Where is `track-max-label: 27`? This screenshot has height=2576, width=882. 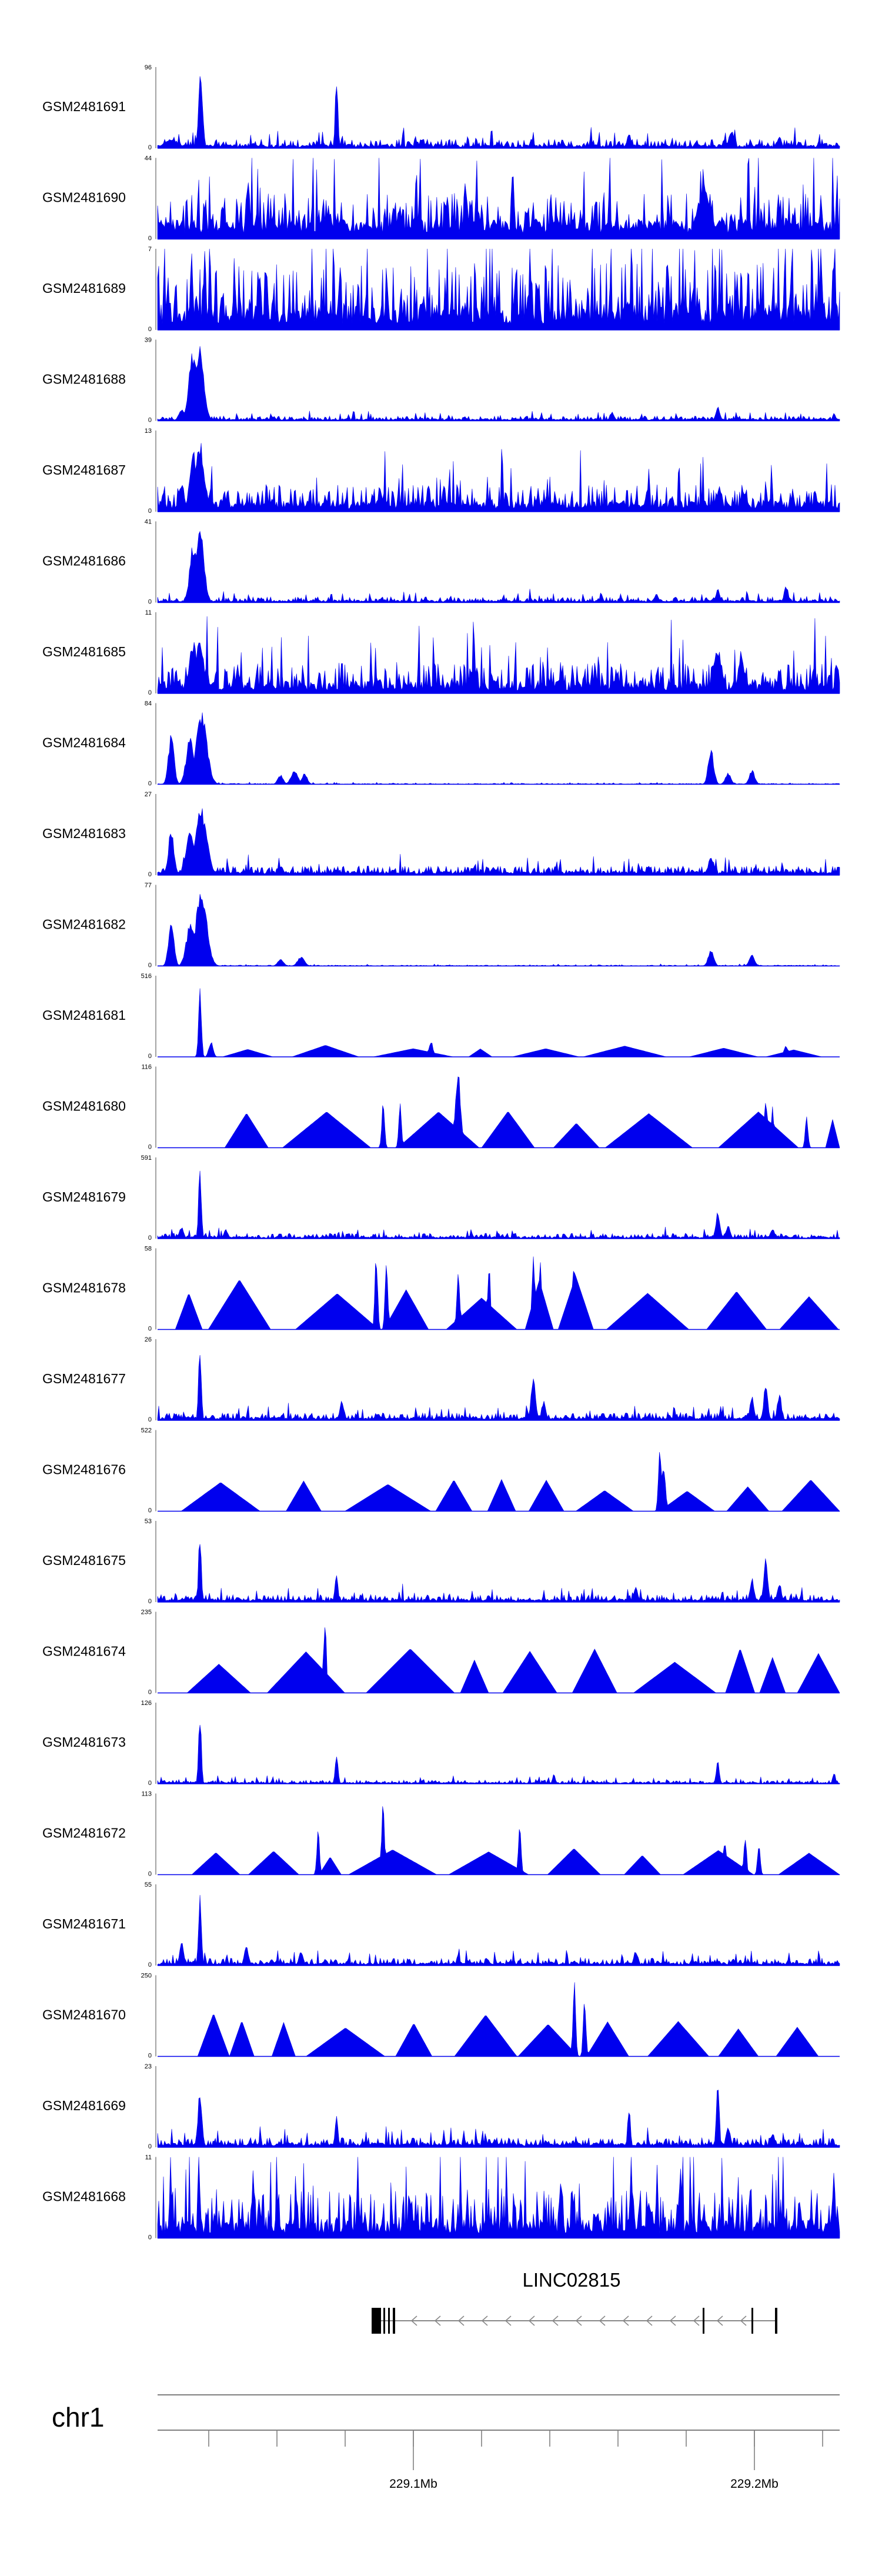 track-max-label: 27 is located at coordinates (148, 794).